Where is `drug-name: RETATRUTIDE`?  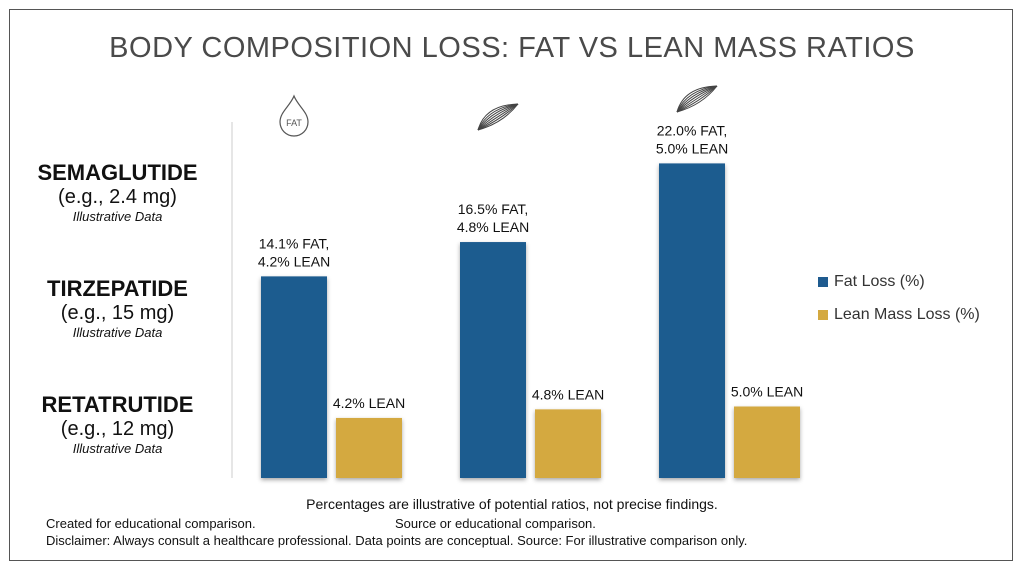 drug-name: RETATRUTIDE is located at coordinates (117, 404).